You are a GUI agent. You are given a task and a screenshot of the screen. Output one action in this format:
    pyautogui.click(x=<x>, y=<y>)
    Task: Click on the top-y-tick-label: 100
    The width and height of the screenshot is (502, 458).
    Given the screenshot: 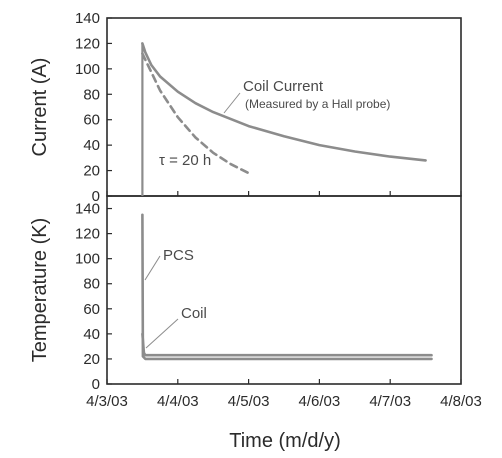 What is the action you would take?
    pyautogui.click(x=87, y=69)
    